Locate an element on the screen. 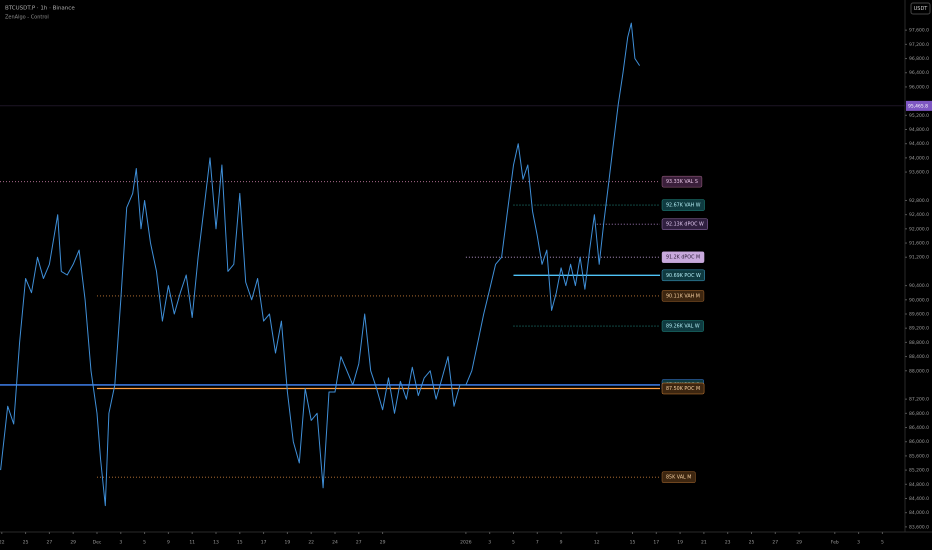 The image size is (932, 550). level-label: 87.50K POC M is located at coordinates (683, 389).